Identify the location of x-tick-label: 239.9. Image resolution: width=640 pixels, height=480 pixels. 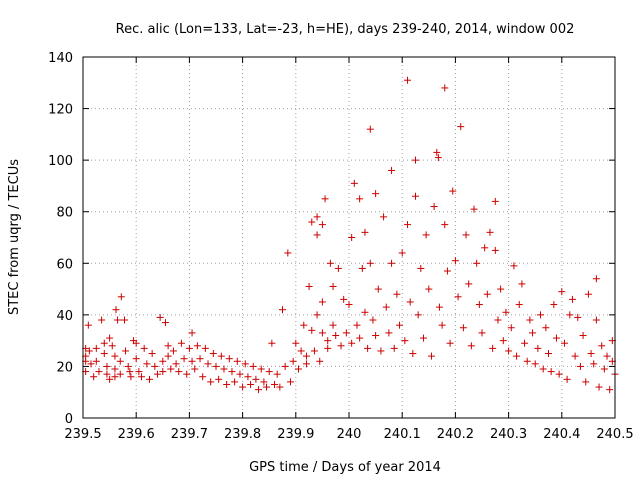
(295, 434).